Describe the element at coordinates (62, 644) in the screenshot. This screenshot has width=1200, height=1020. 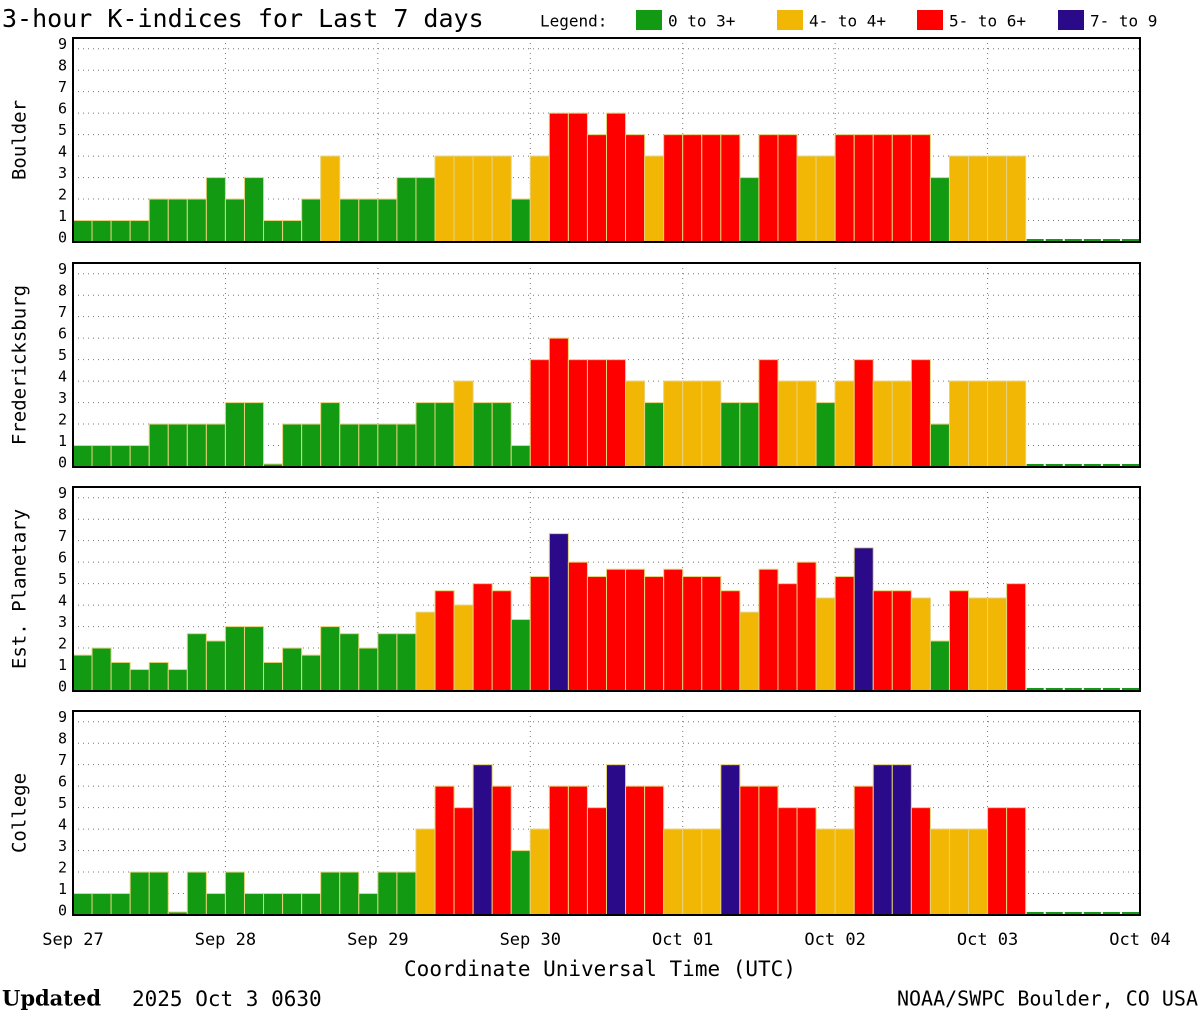
I see `y-tick-label: 2` at that location.